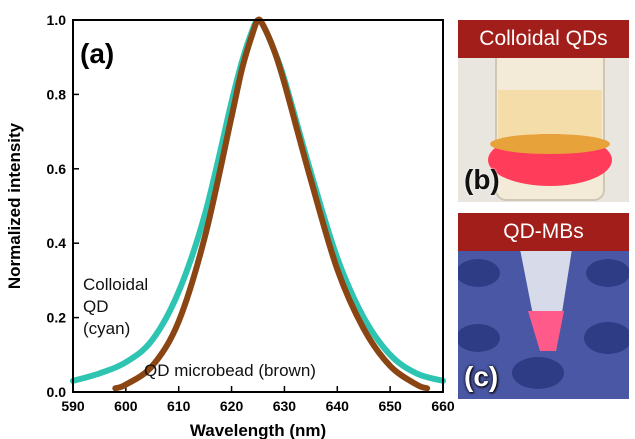  Describe the element at coordinates (57, 318) in the screenshot. I see `y-tick-label: 0.2` at that location.